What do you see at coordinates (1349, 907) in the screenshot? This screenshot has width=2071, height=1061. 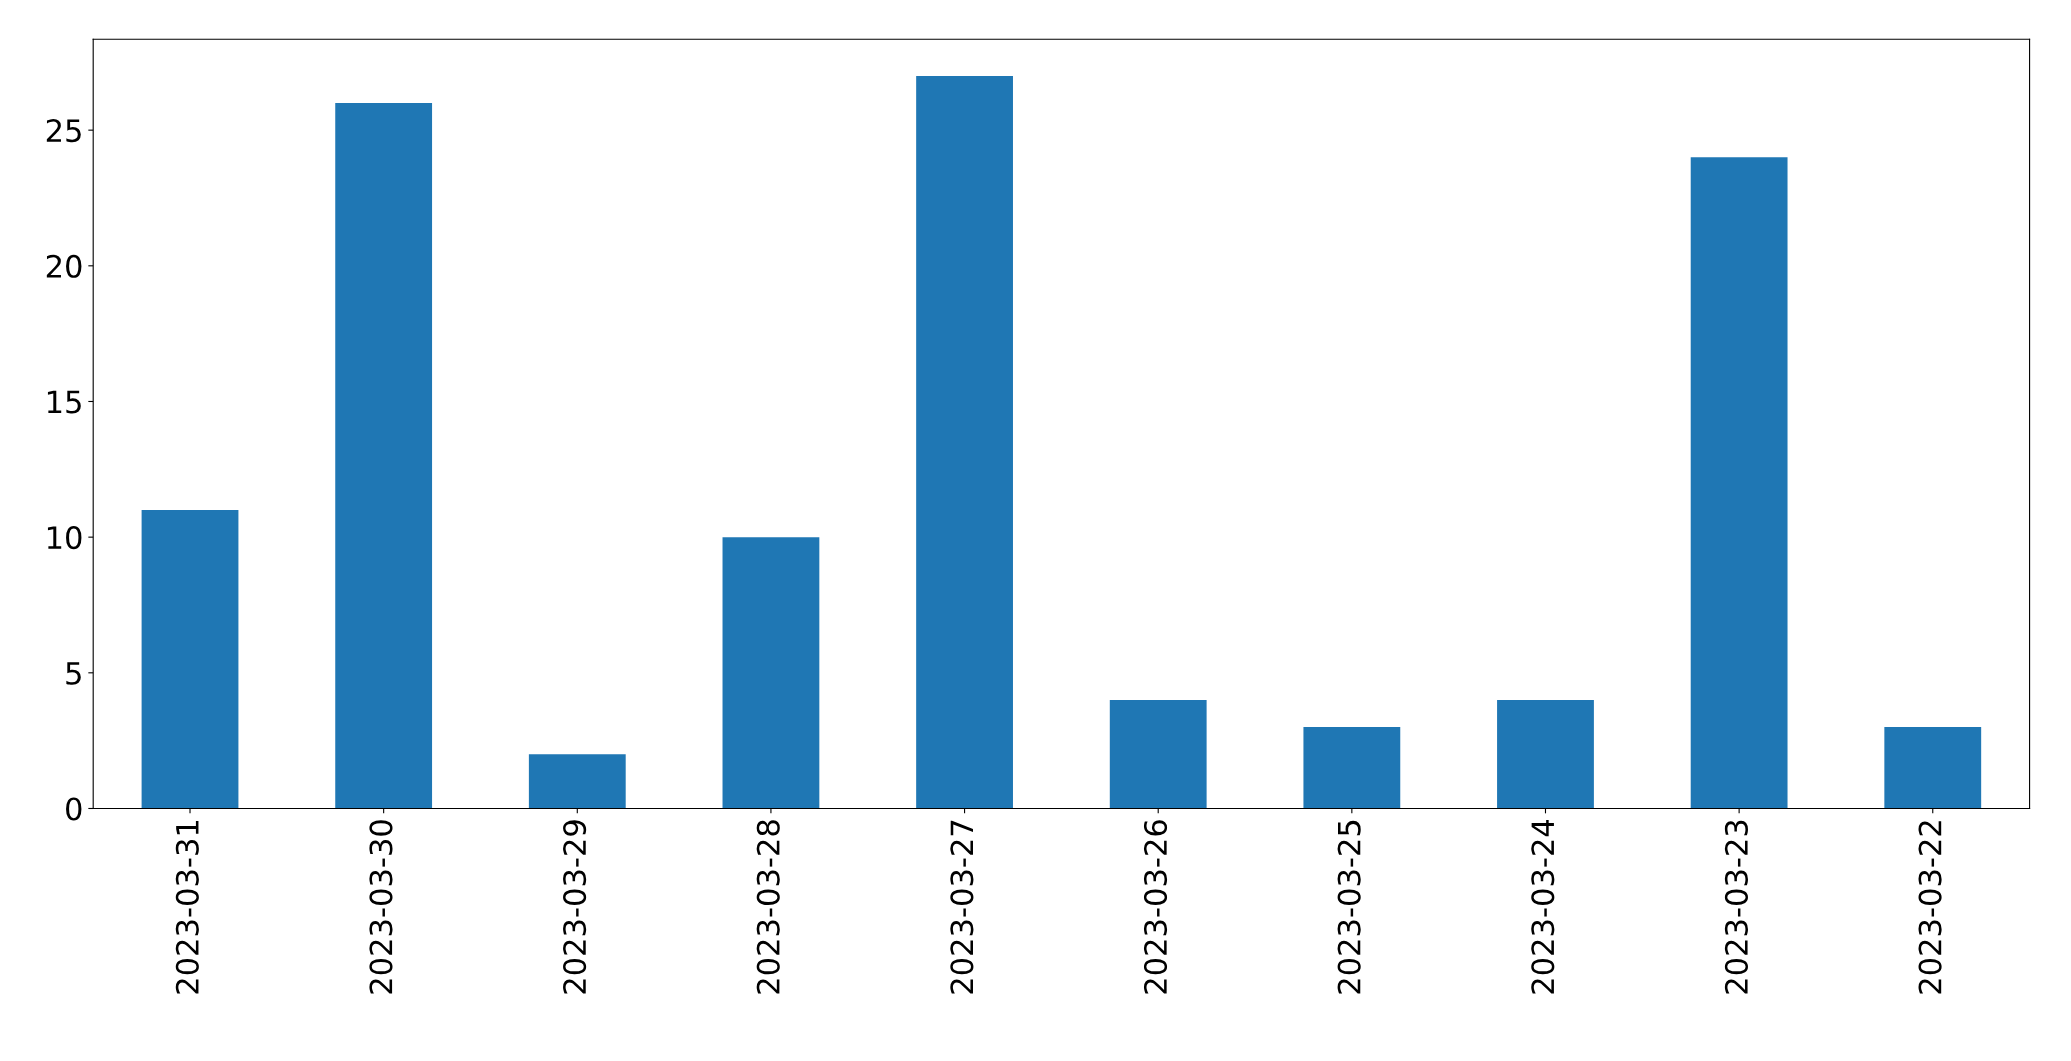 I see `x-tick-label: 2023-03-25` at bounding box center [1349, 907].